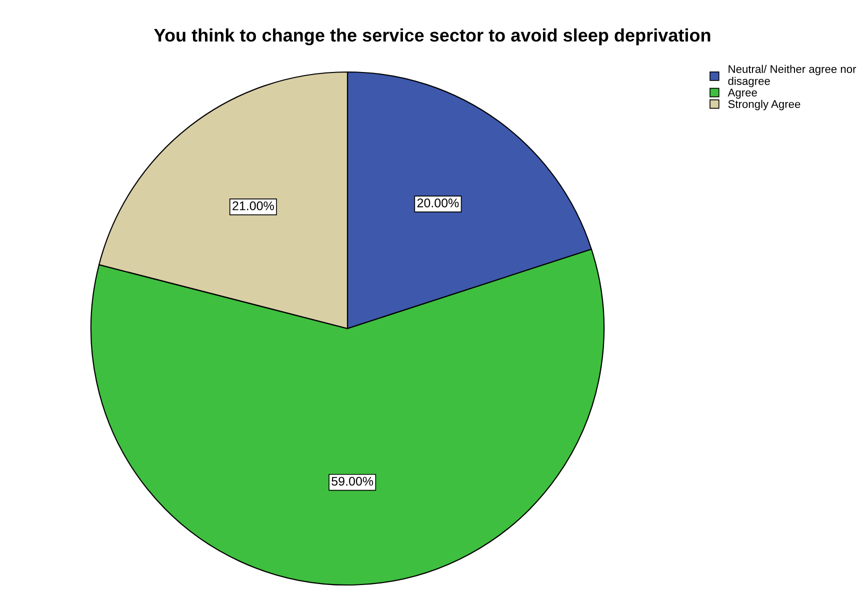 The image size is (865, 604). I want to click on data-label: 59.00%, so click(353, 481).